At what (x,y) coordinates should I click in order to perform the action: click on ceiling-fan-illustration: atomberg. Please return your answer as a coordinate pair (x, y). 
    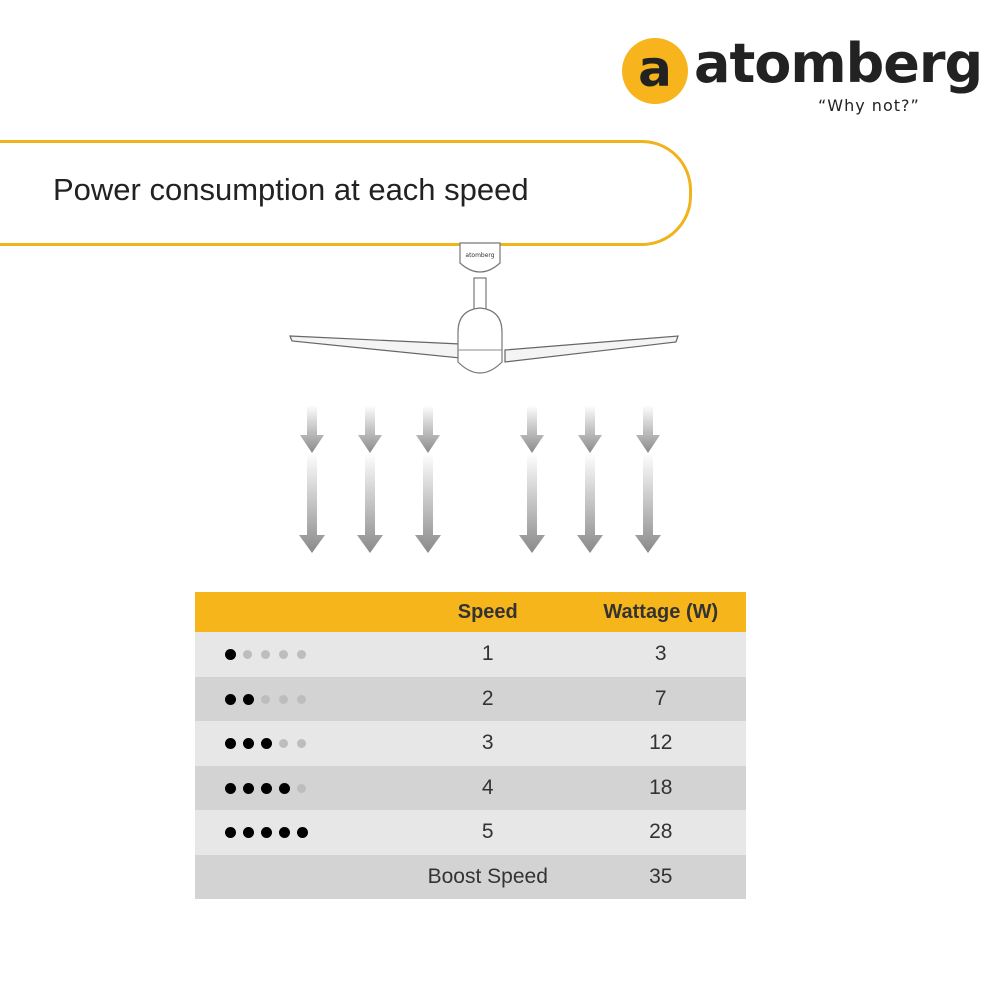
    Looking at the image, I should click on (484, 308).